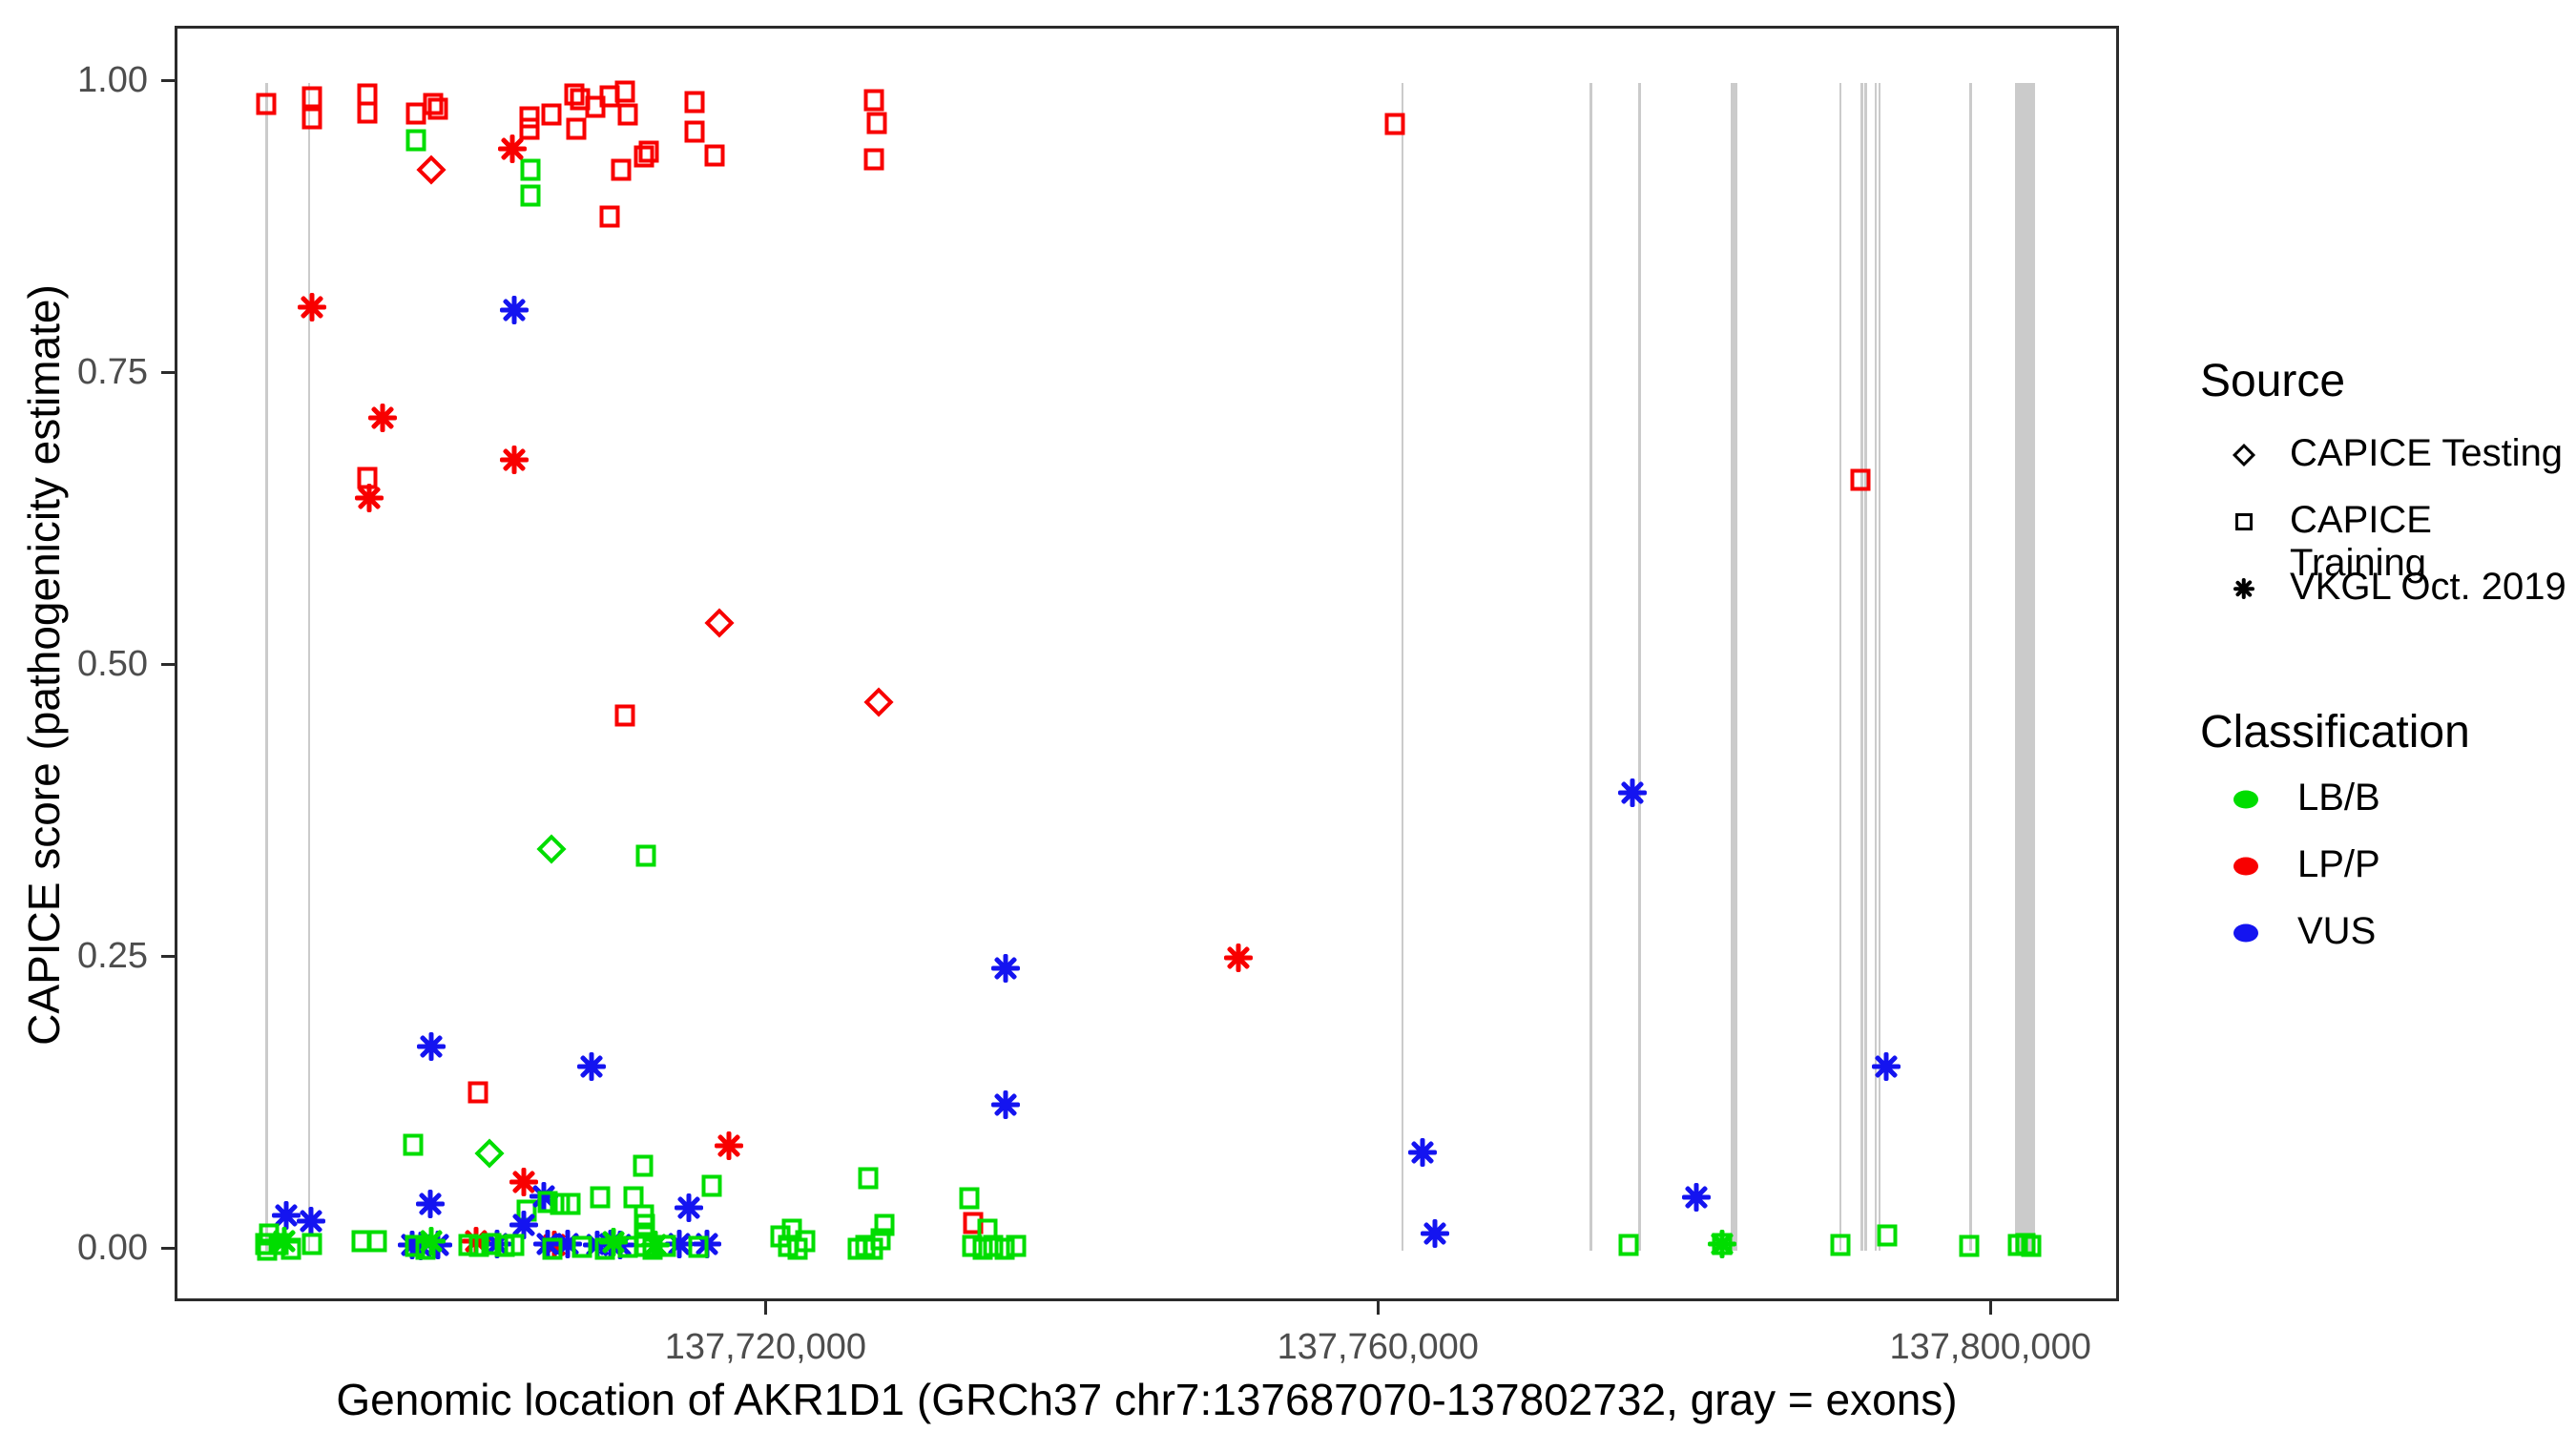  What do you see at coordinates (2273, 381) in the screenshot?
I see `legend-title-source: Source` at bounding box center [2273, 381].